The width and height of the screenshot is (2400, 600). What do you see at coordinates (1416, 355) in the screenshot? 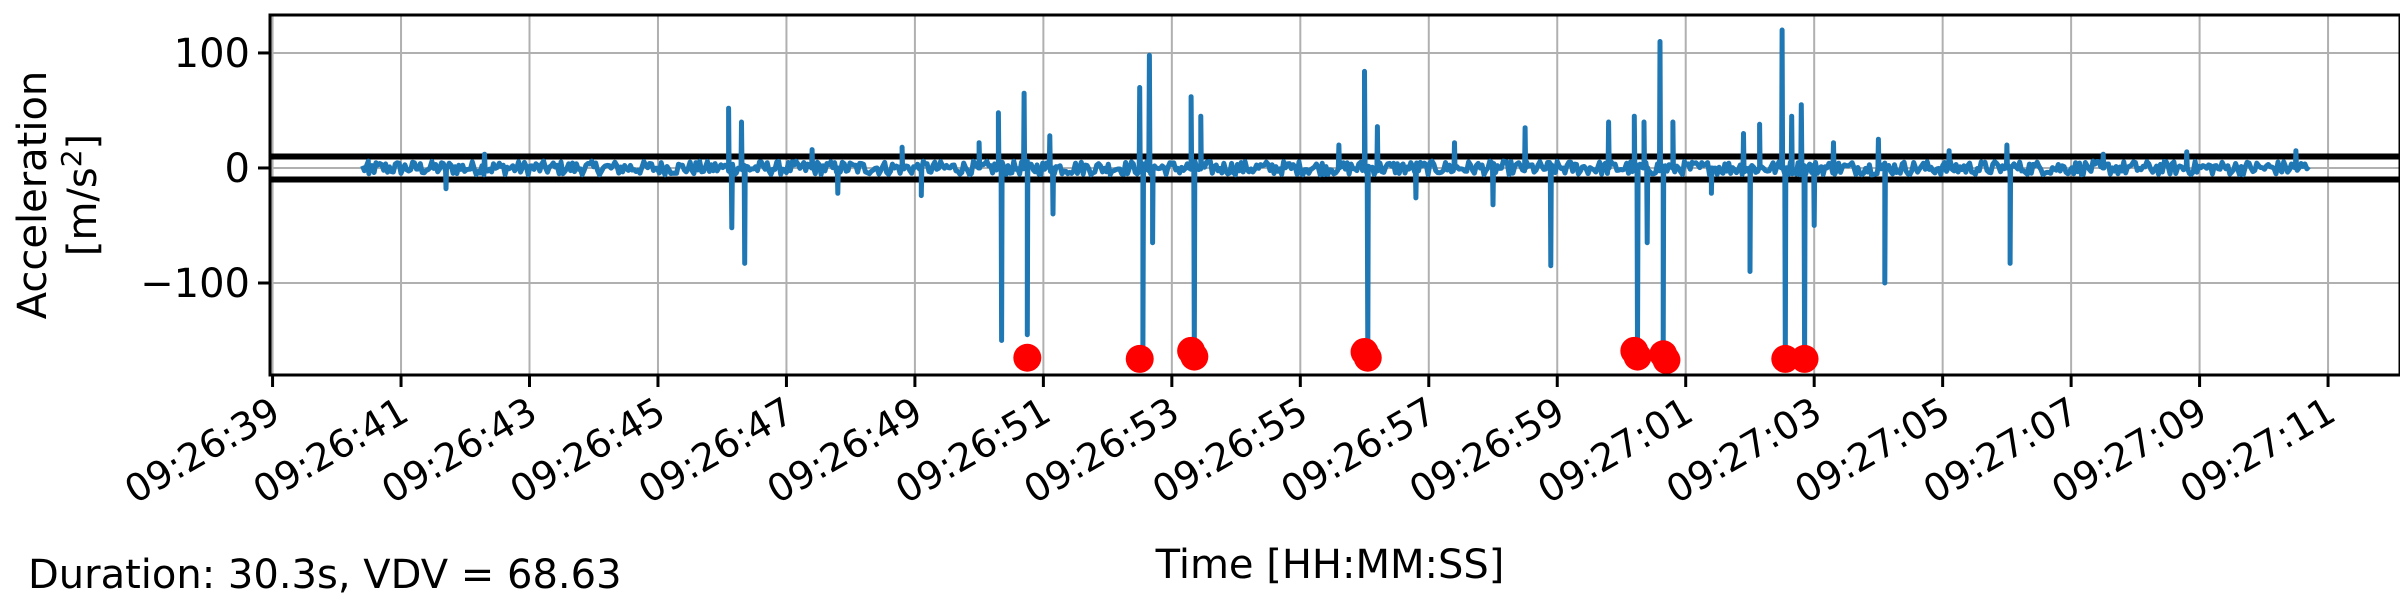
I see `peak-markers` at bounding box center [1416, 355].